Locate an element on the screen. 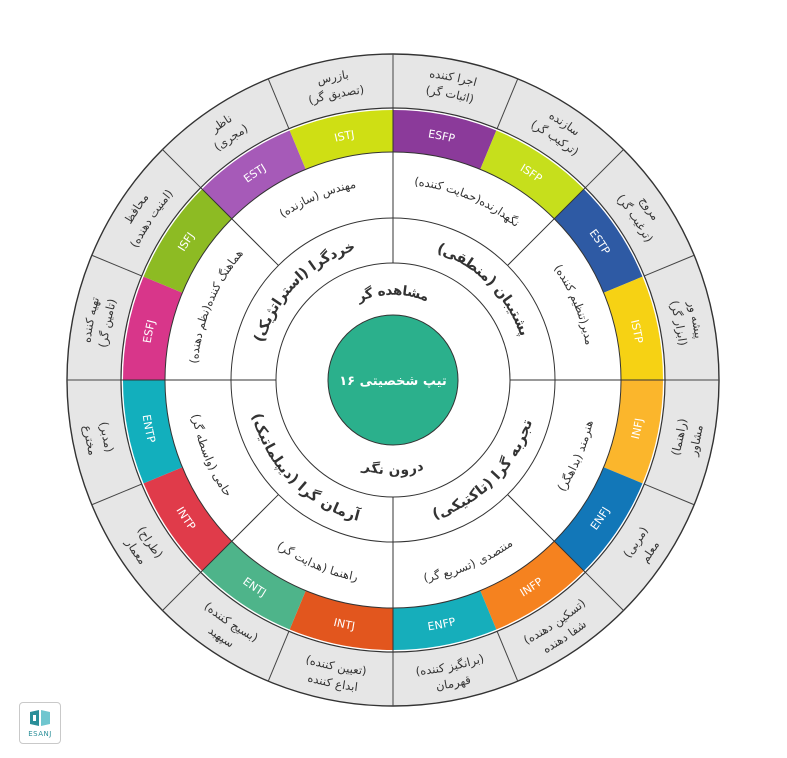 The width and height of the screenshot is (787, 758). type-segment-entp is located at coordinates (153, 432).